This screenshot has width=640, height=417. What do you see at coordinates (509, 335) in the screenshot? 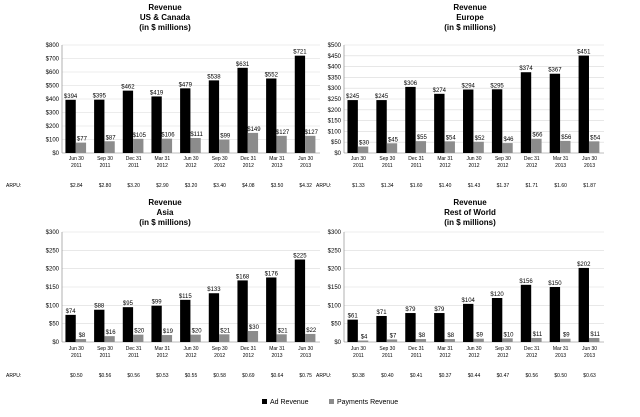
I see `payments-revenue-label: $10` at bounding box center [509, 335].